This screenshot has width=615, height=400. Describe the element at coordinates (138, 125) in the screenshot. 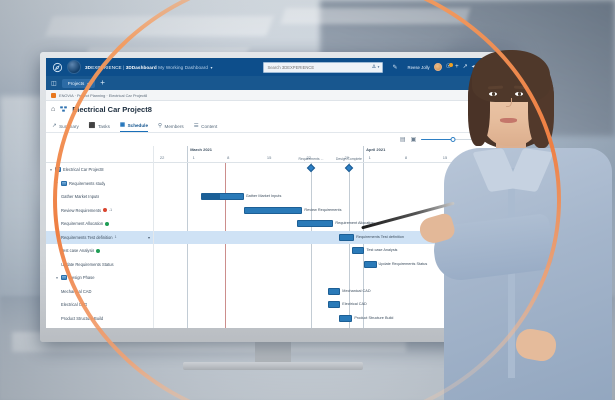

I see `tab-label: Schedule` at that location.